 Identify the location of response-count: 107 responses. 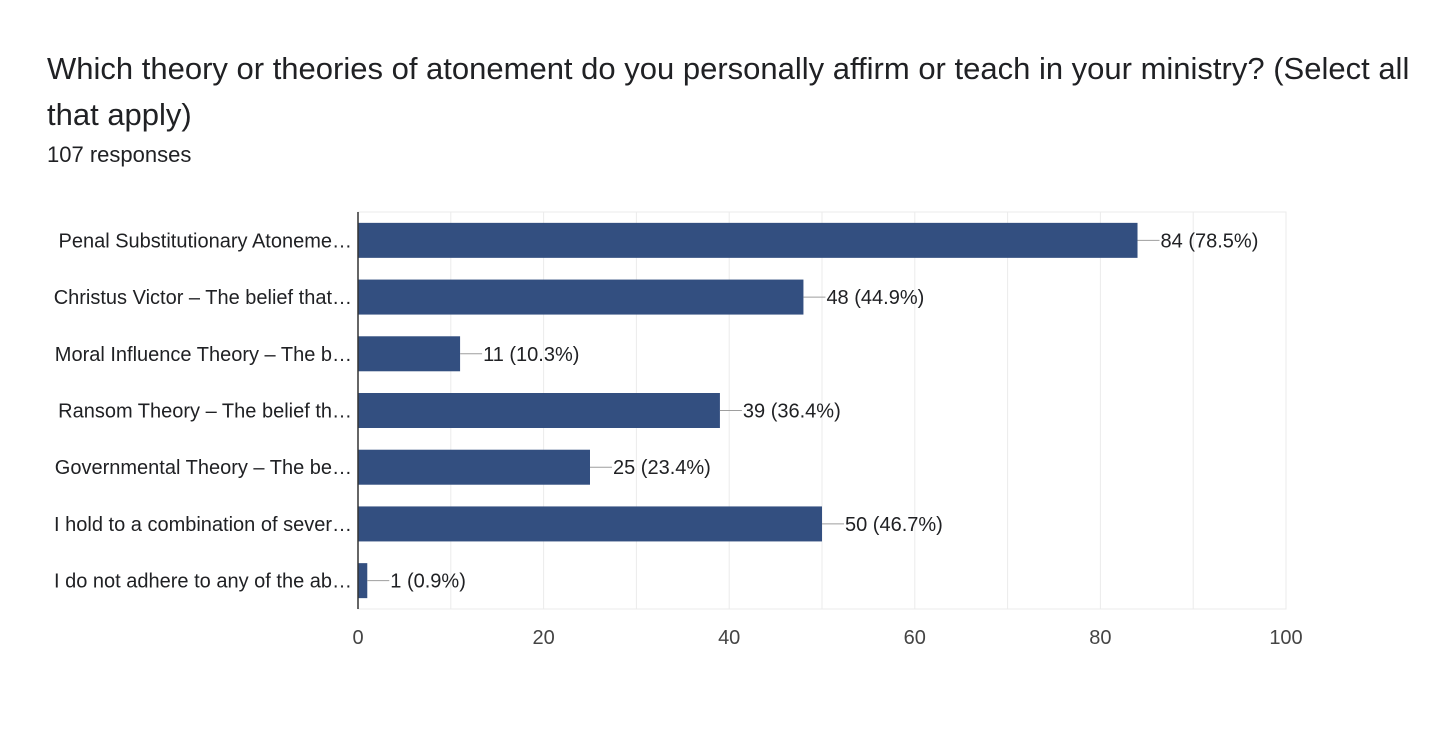
(119, 154).